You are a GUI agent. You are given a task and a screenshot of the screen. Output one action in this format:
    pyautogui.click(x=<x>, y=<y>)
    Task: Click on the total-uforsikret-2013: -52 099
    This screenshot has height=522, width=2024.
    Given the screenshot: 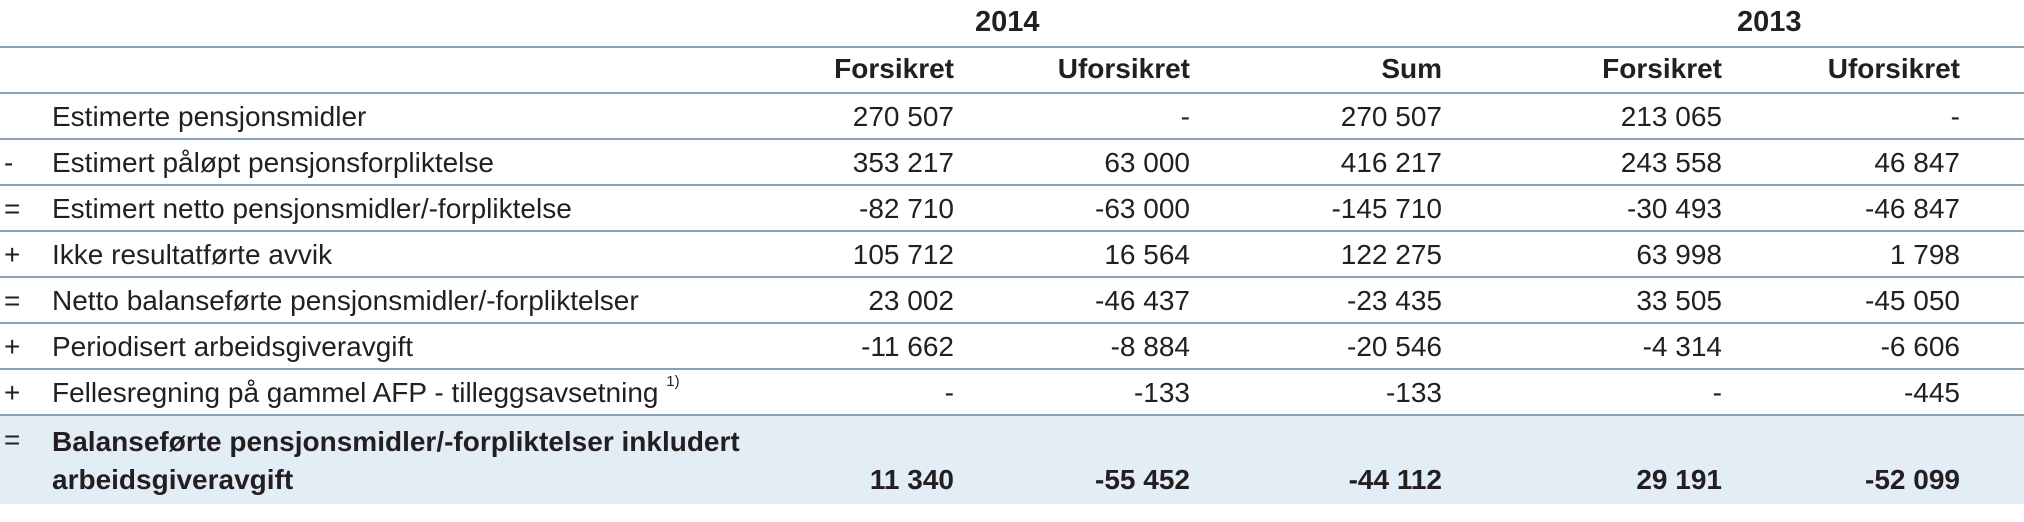 What is the action you would take?
    pyautogui.click(x=1912, y=479)
    